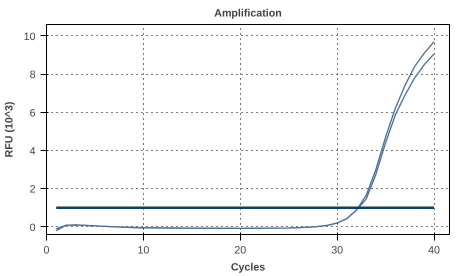 The width and height of the screenshot is (464, 276). What do you see at coordinates (30, 36) in the screenshot?
I see `y-tick-label: 10` at bounding box center [30, 36].